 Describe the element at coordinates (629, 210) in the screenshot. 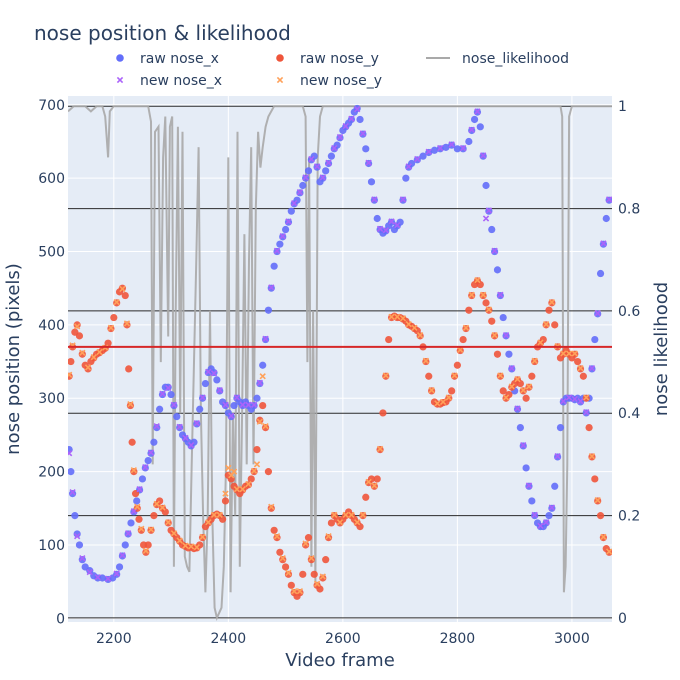

I see `y2-tick-label: 0.8` at that location.